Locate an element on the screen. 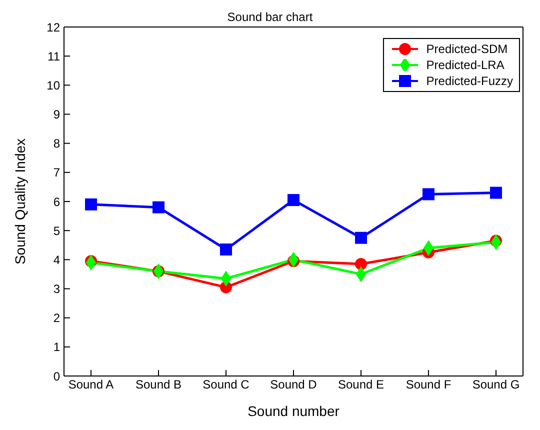 This screenshot has height=430, width=540. legend-label: Predicted-LRA is located at coordinates (465, 65).